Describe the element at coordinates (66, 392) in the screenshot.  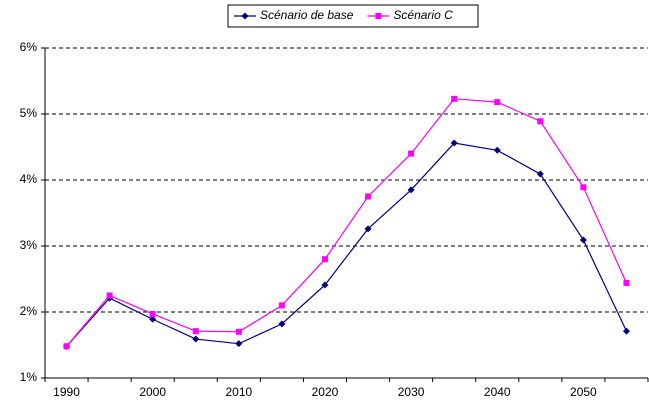
I see `x-tick-label: 1990` at that location.